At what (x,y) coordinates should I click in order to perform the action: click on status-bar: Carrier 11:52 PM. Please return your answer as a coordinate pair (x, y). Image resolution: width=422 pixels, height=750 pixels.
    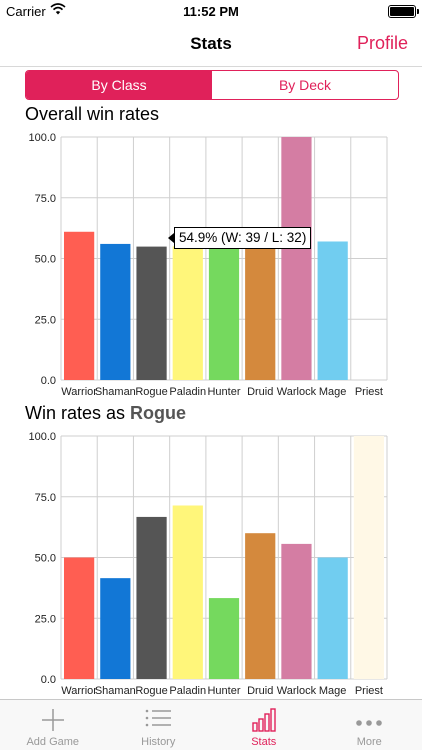
    Looking at the image, I should click on (211, 11).